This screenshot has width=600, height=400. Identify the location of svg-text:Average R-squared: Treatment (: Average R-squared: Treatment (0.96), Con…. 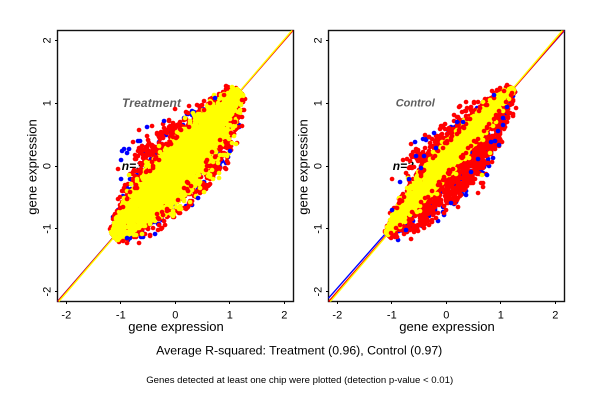
(299, 350).